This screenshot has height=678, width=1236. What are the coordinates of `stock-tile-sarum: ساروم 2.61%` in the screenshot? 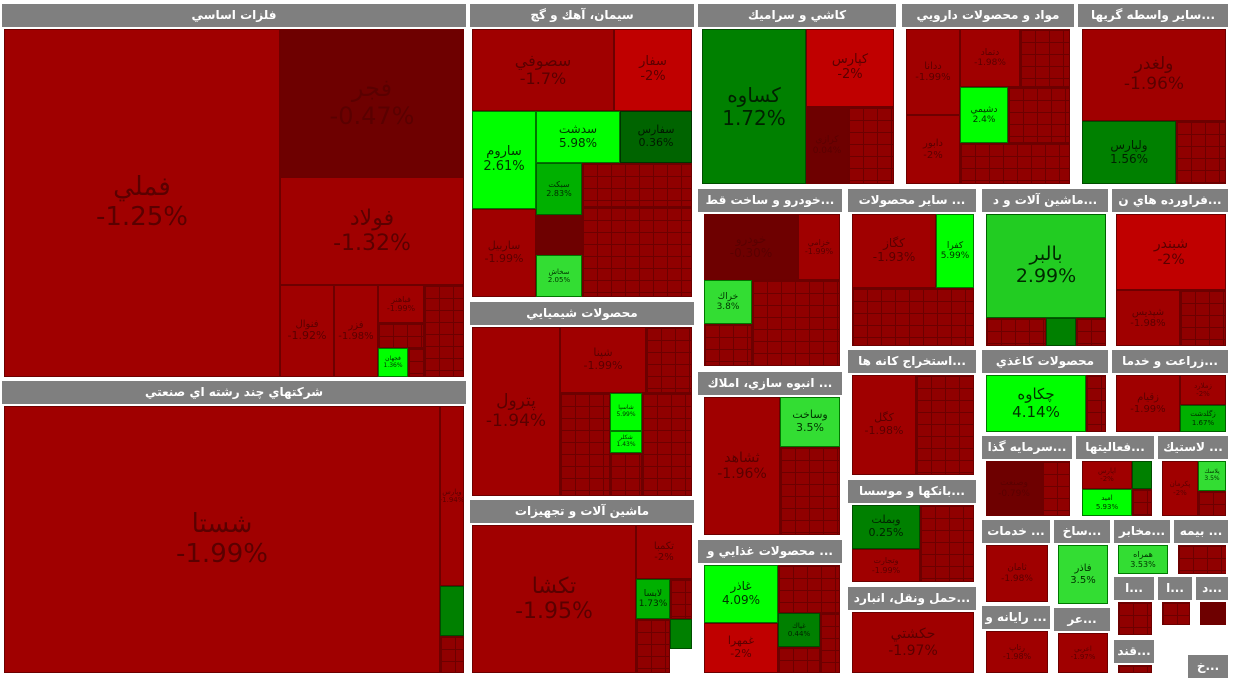 It's located at (504, 160).